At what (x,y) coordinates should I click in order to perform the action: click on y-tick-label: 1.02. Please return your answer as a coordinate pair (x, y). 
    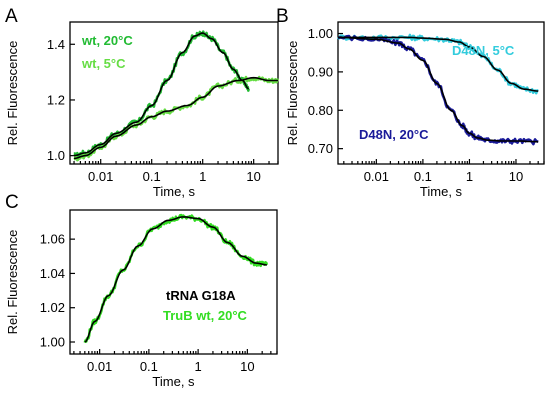
    Looking at the image, I should click on (52, 307).